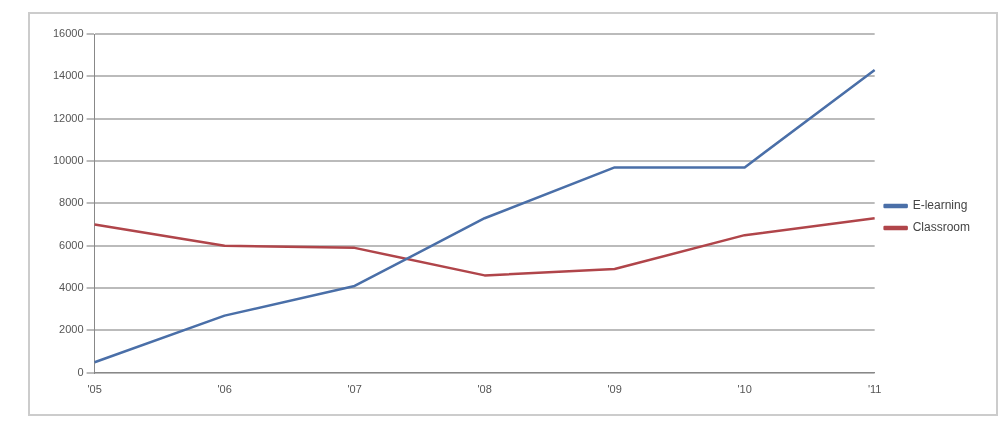 The image size is (1002, 442). Describe the element at coordinates (68, 75) in the screenshot. I see `y-tick-label: 14000` at that location.